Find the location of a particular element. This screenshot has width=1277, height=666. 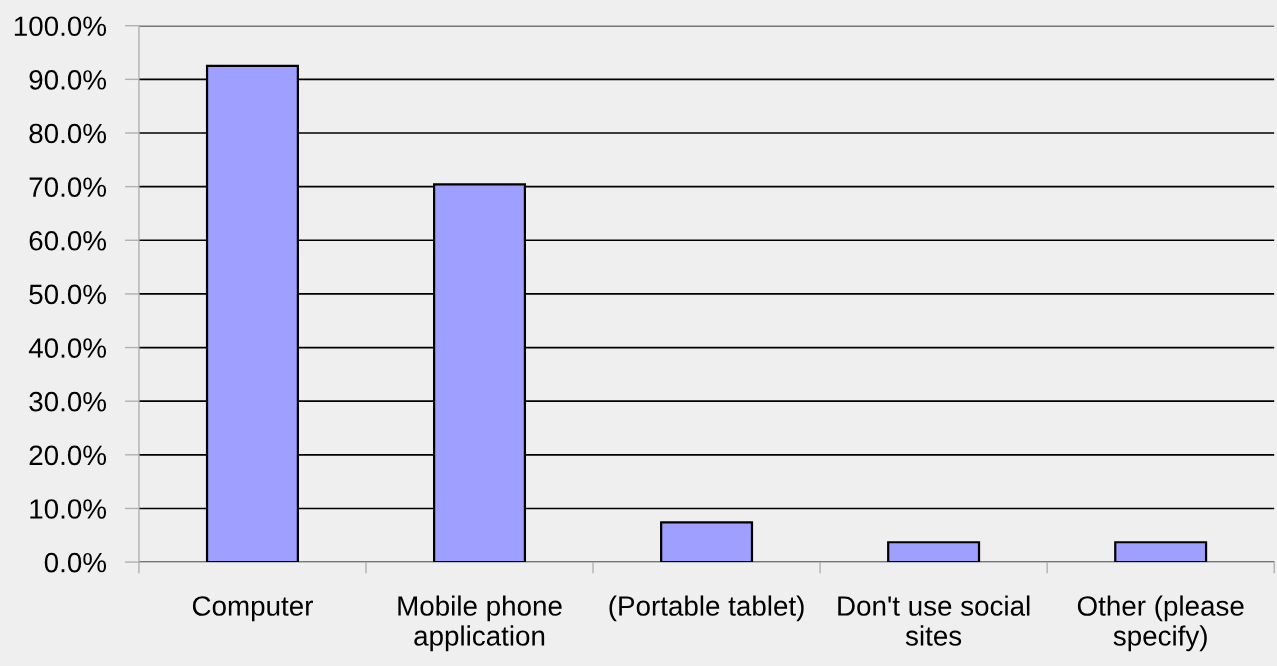

y-tick-label: 20.0% is located at coordinates (68, 455).